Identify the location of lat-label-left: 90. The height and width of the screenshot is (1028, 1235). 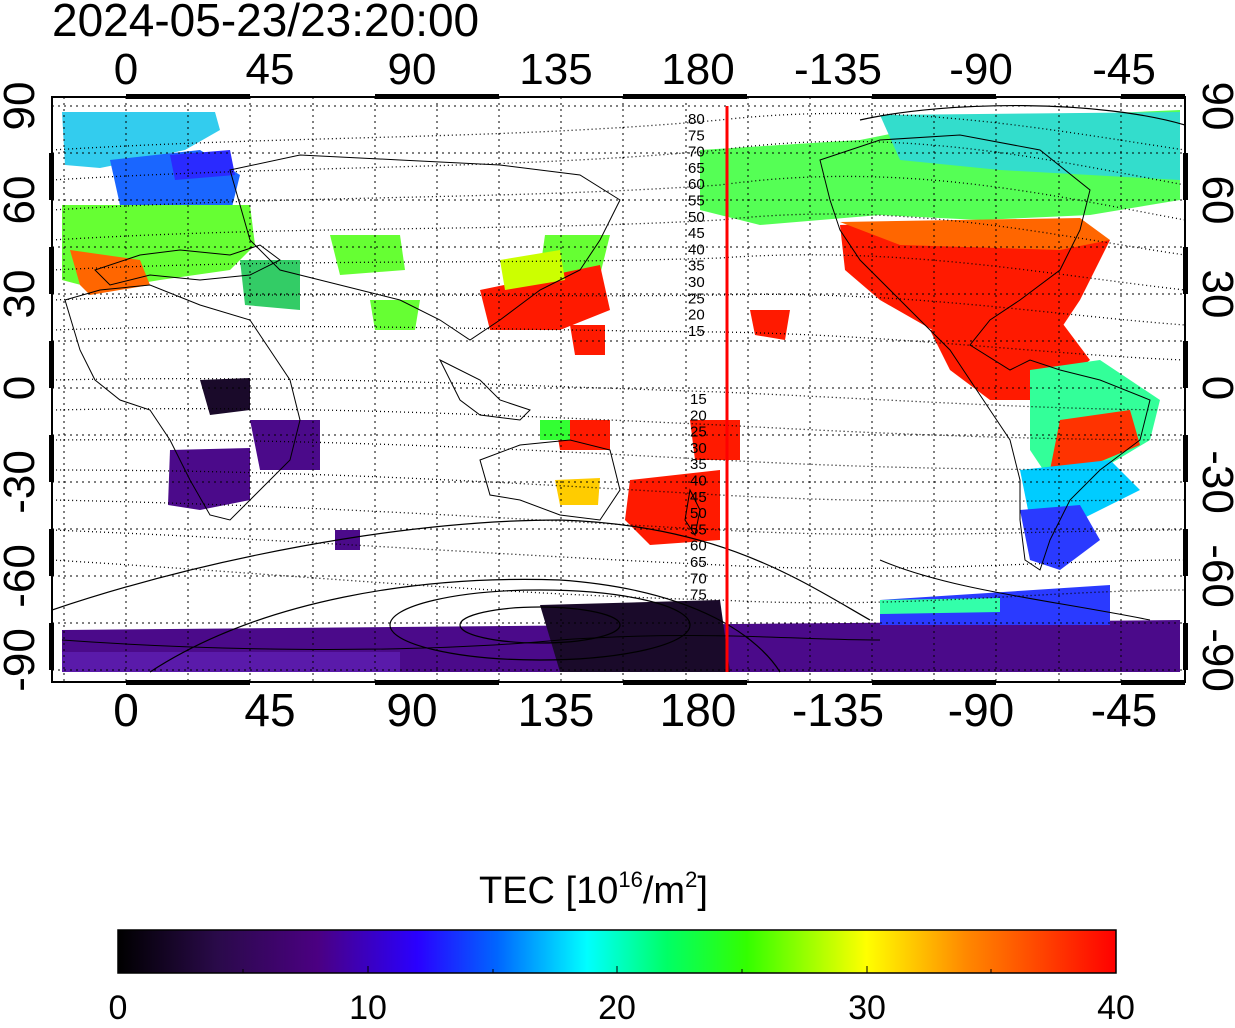
(22, 106).